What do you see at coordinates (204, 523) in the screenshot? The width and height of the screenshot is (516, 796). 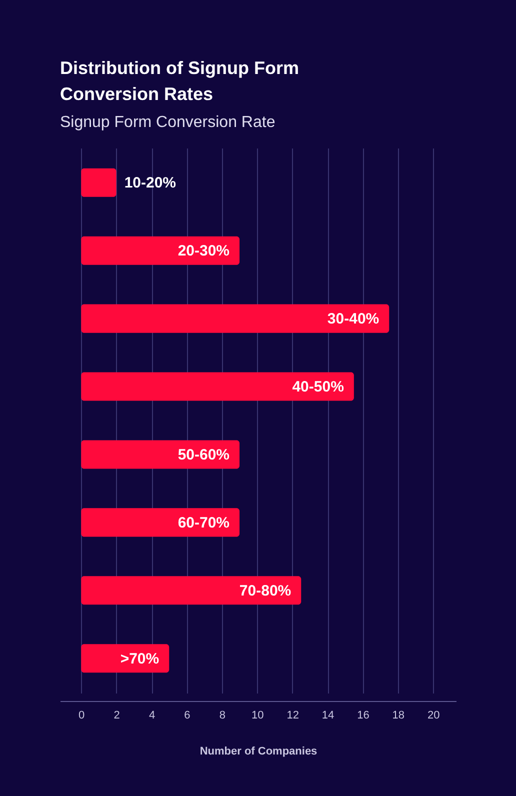 I see `y-tick-label: 60-70%` at bounding box center [204, 523].